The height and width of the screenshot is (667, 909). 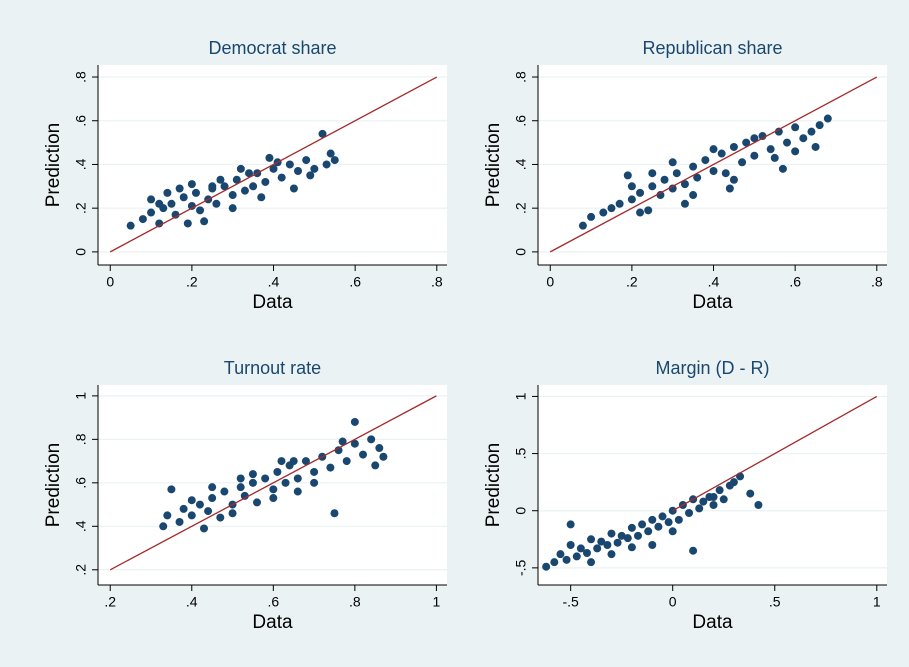 What do you see at coordinates (775, 602) in the screenshot?
I see `x-tick-label: .5` at bounding box center [775, 602].